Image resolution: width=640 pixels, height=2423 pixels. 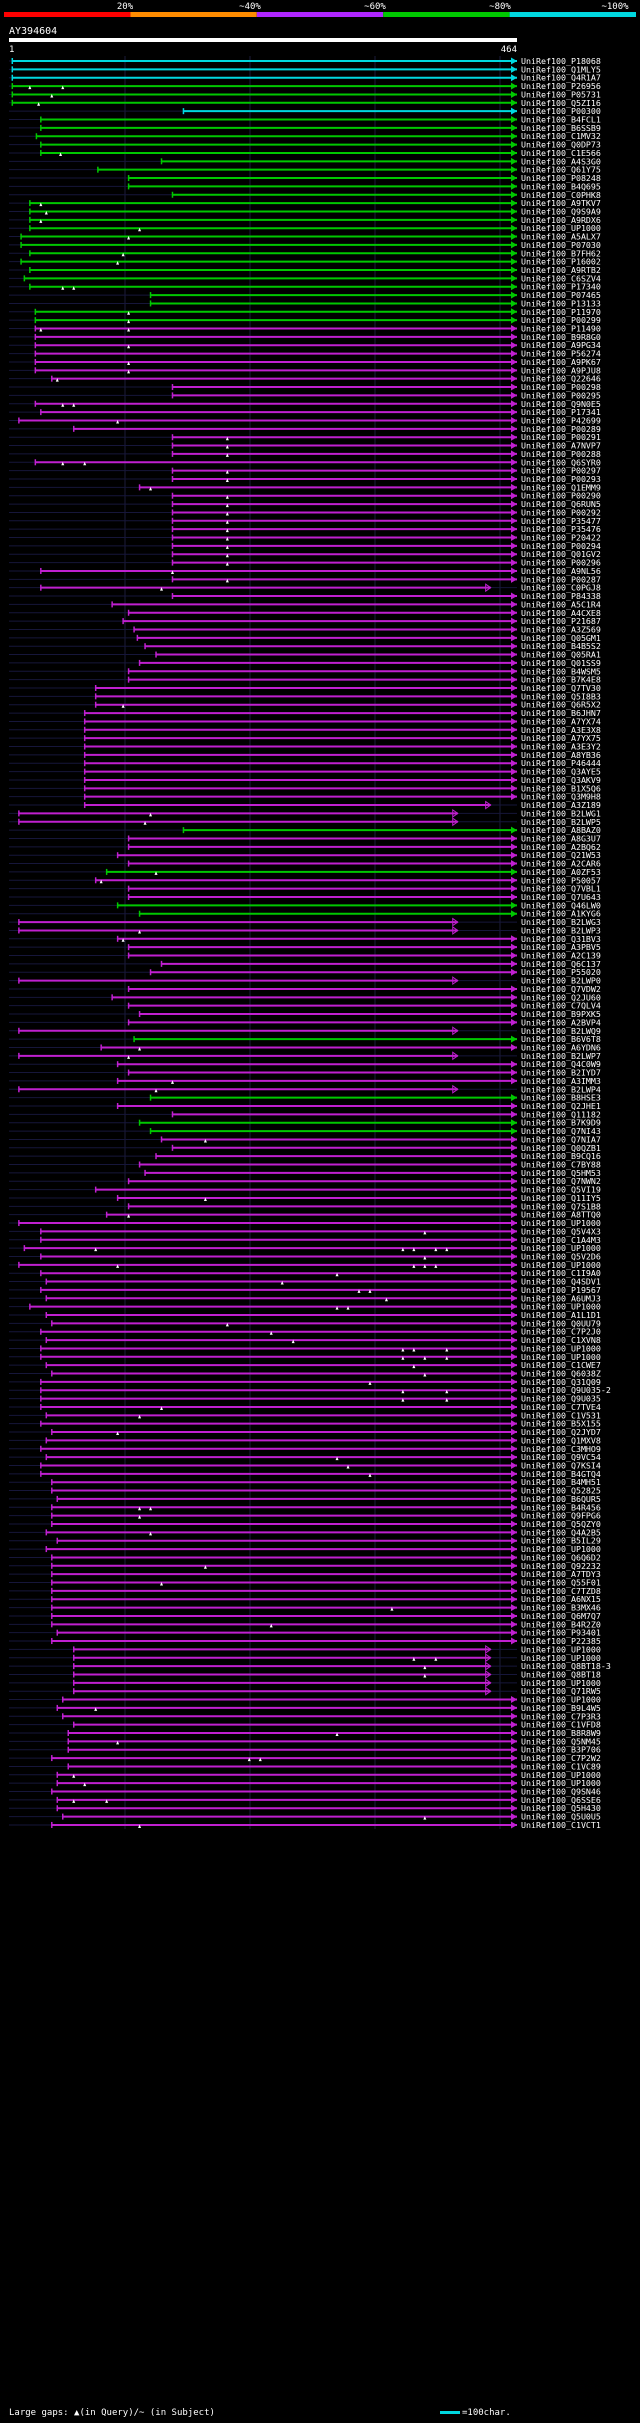 I want to click on hit-label: UniRef100_B8R8W9, so click(x=561, y=1733).